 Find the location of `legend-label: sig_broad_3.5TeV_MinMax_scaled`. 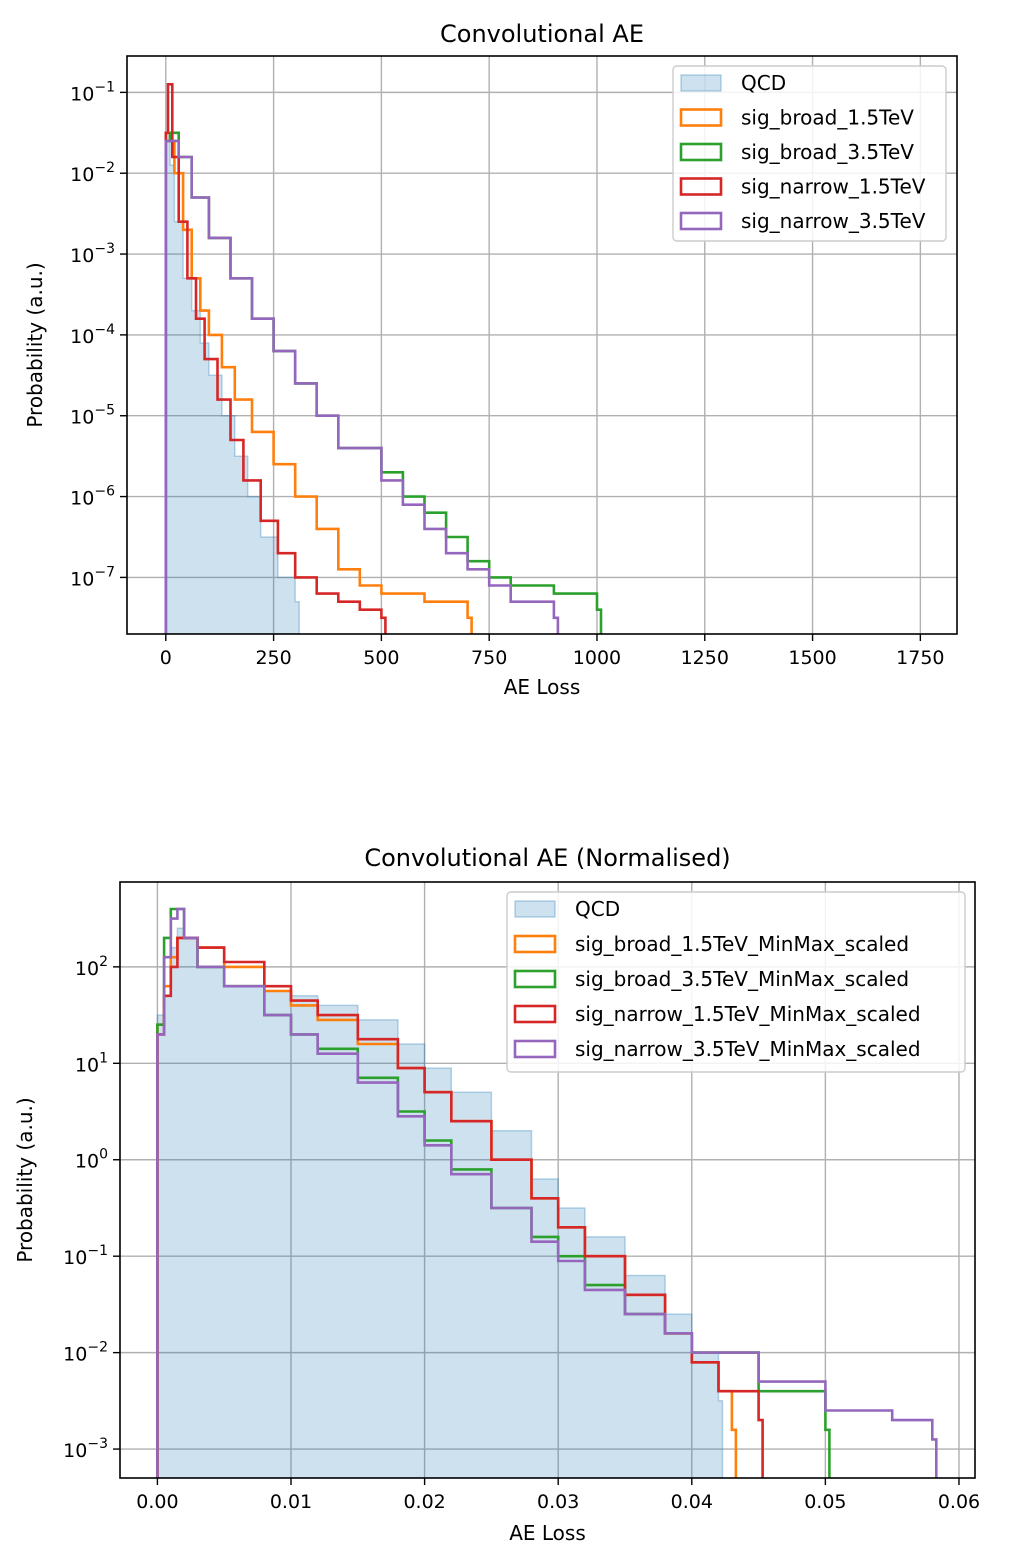

legend-label: sig_broad_3.5TeV_MinMax_scaled is located at coordinates (742, 979).